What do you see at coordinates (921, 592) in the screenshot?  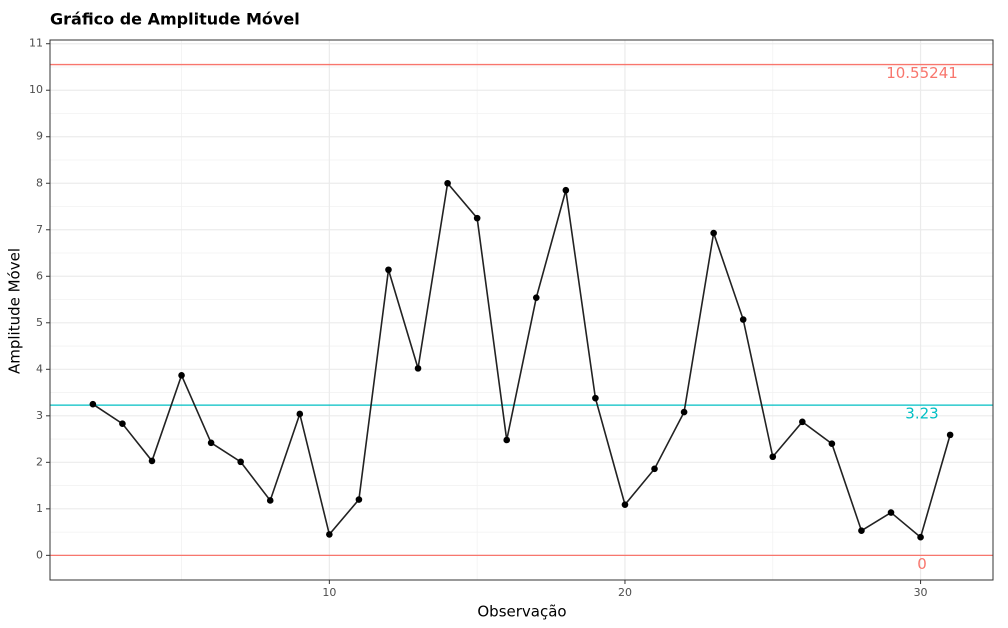 I see `x-tick-label: 30` at bounding box center [921, 592].